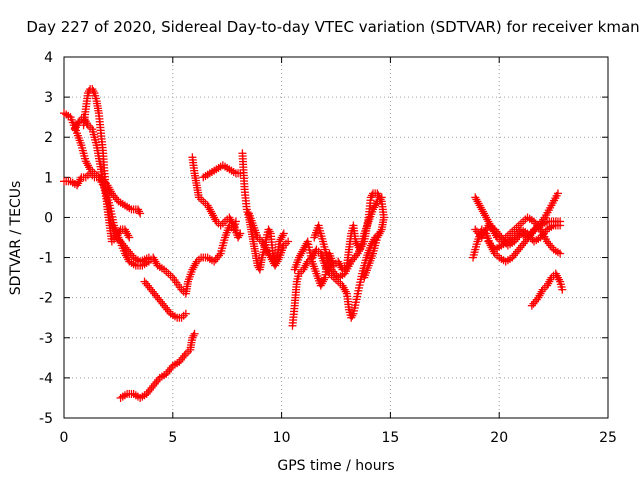 Image resolution: width=640 pixels, height=480 pixels. What do you see at coordinates (48, 218) in the screenshot?
I see `y-tick-label: 0` at bounding box center [48, 218].